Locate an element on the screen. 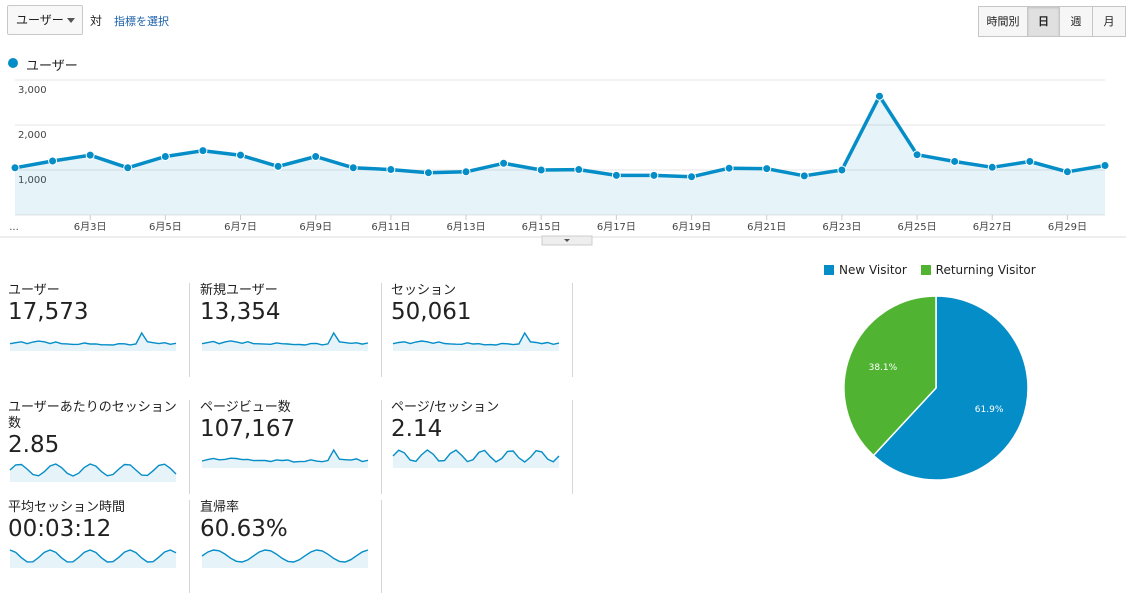 This screenshot has height=612, width=1137. metric-tile: セッション 50,061 is located at coordinates (477, 318).